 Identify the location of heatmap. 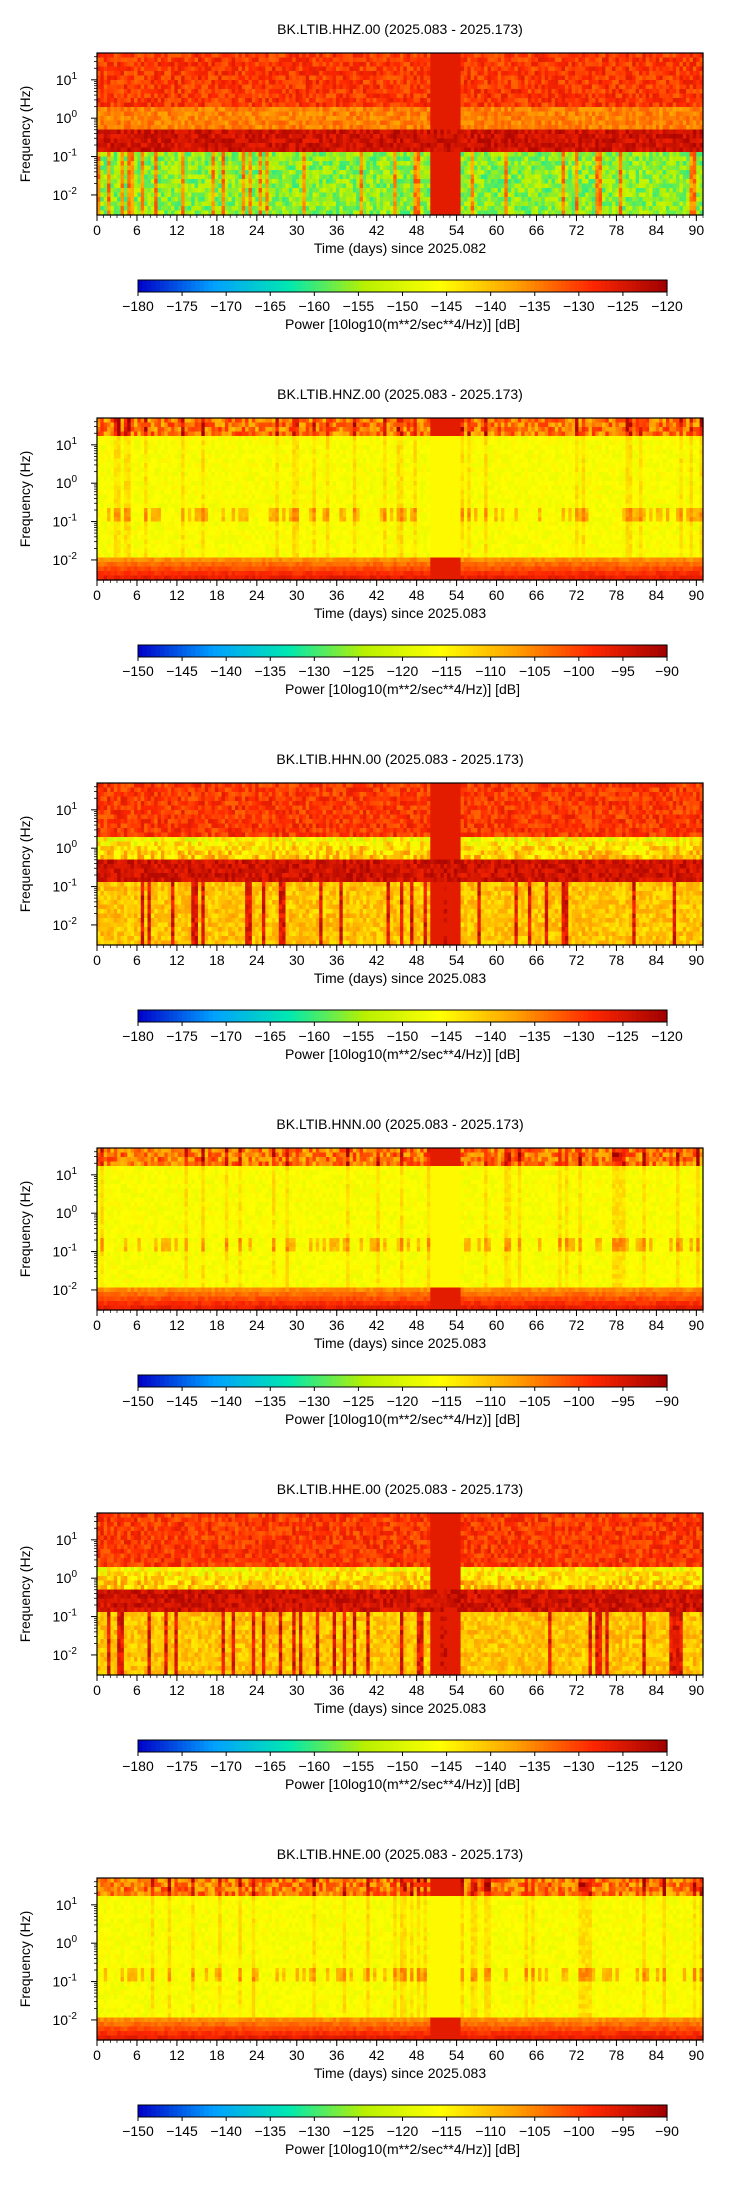
(400, 134).